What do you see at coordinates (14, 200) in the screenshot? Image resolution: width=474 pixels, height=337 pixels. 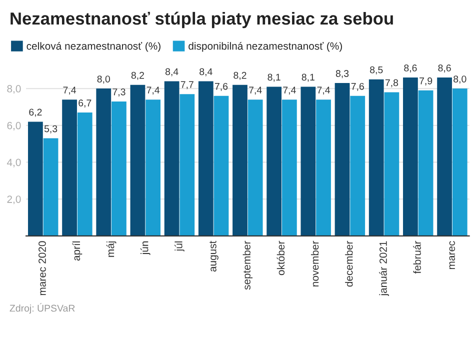 I see `y-tick-label: 2,0` at bounding box center [14, 200].